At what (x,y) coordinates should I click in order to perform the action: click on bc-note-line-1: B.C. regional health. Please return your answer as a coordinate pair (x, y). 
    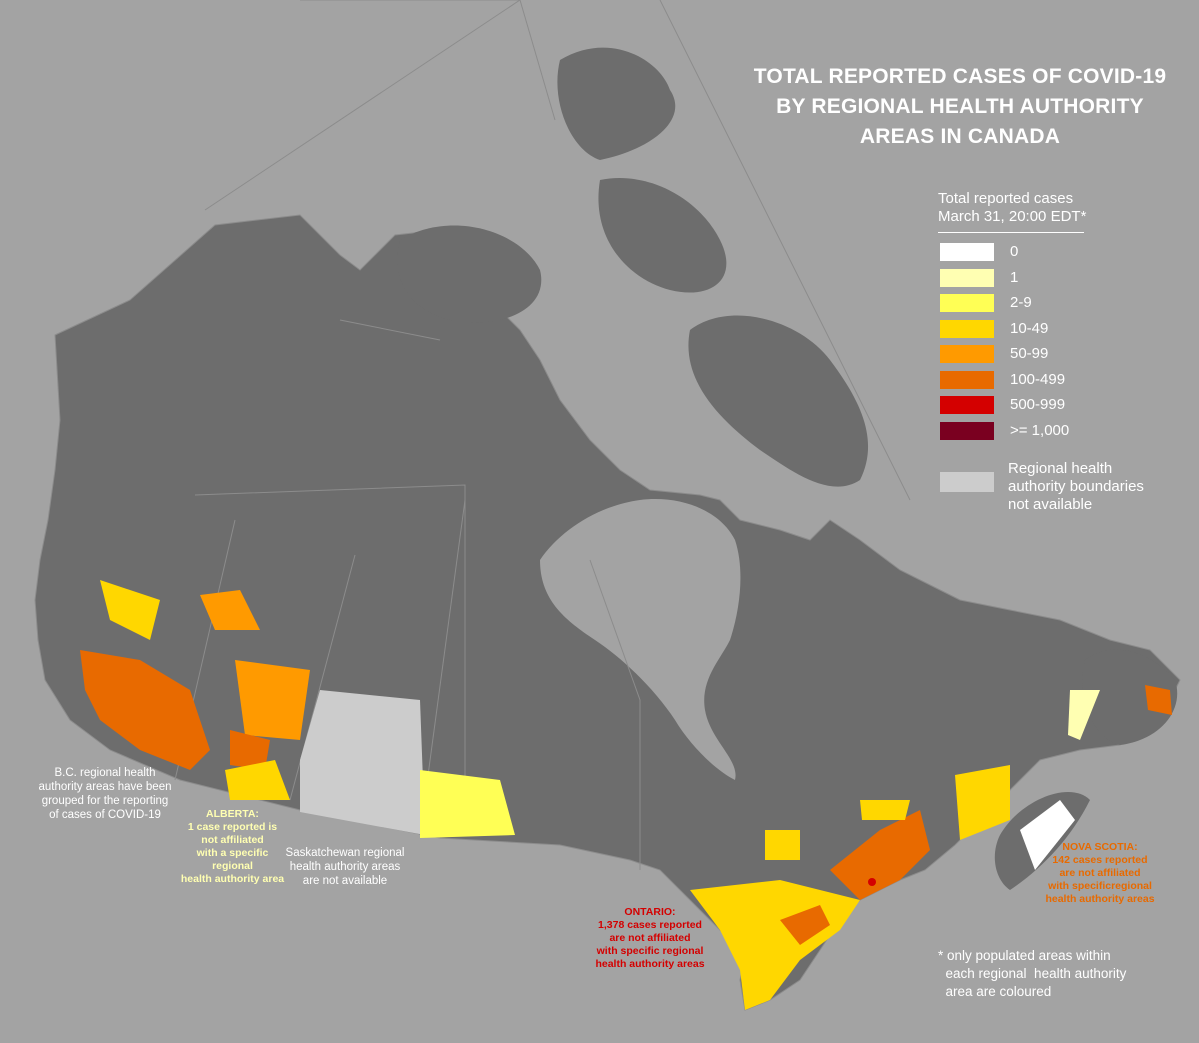
    Looking at the image, I should click on (105, 773).